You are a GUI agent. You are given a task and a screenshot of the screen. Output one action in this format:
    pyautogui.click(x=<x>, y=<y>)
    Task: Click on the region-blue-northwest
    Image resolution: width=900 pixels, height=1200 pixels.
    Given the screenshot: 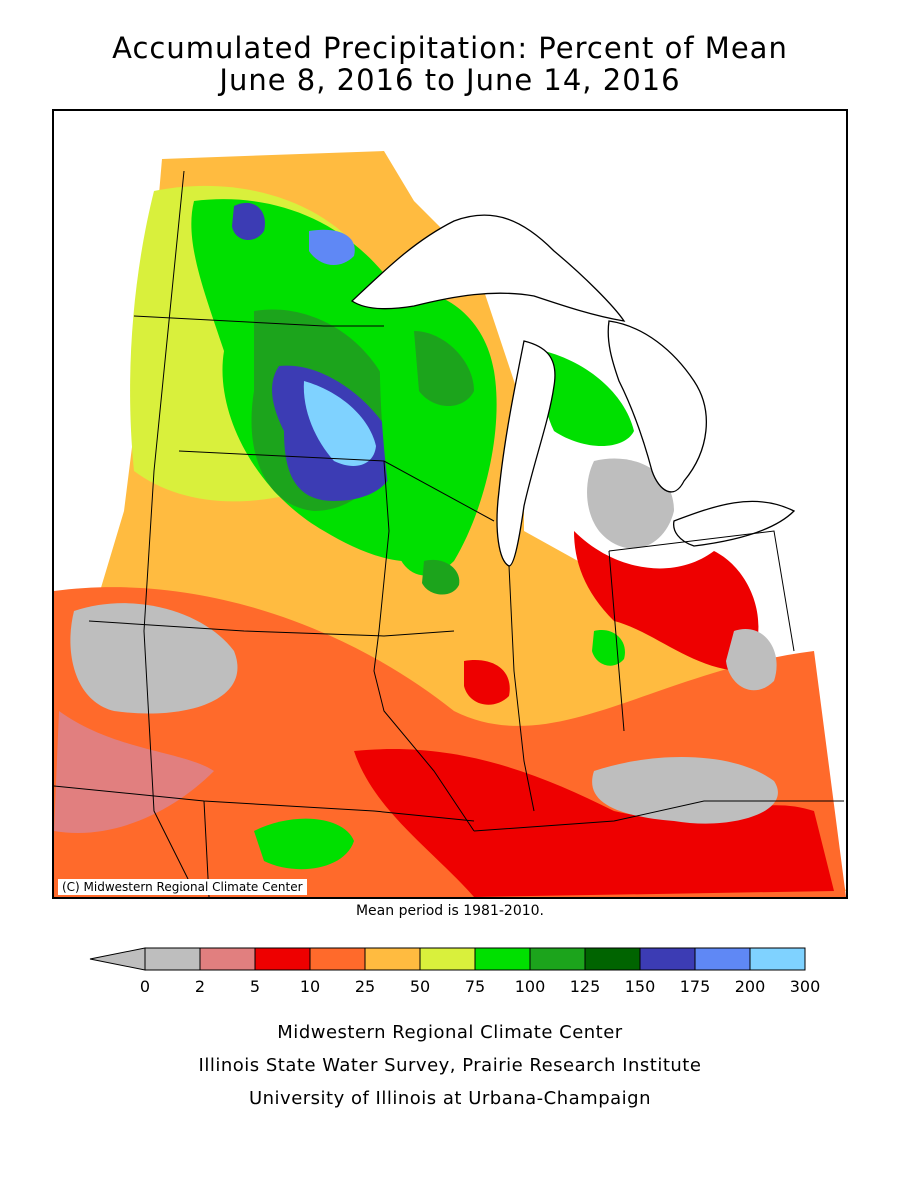 What is the action you would take?
    pyautogui.click(x=248, y=221)
    